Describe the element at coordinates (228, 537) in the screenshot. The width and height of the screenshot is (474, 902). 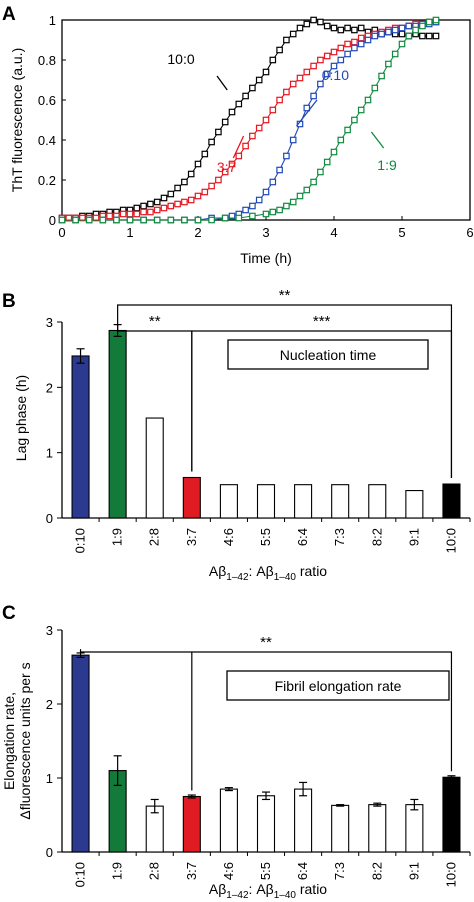
I see `category-label: 4:6` at that location.